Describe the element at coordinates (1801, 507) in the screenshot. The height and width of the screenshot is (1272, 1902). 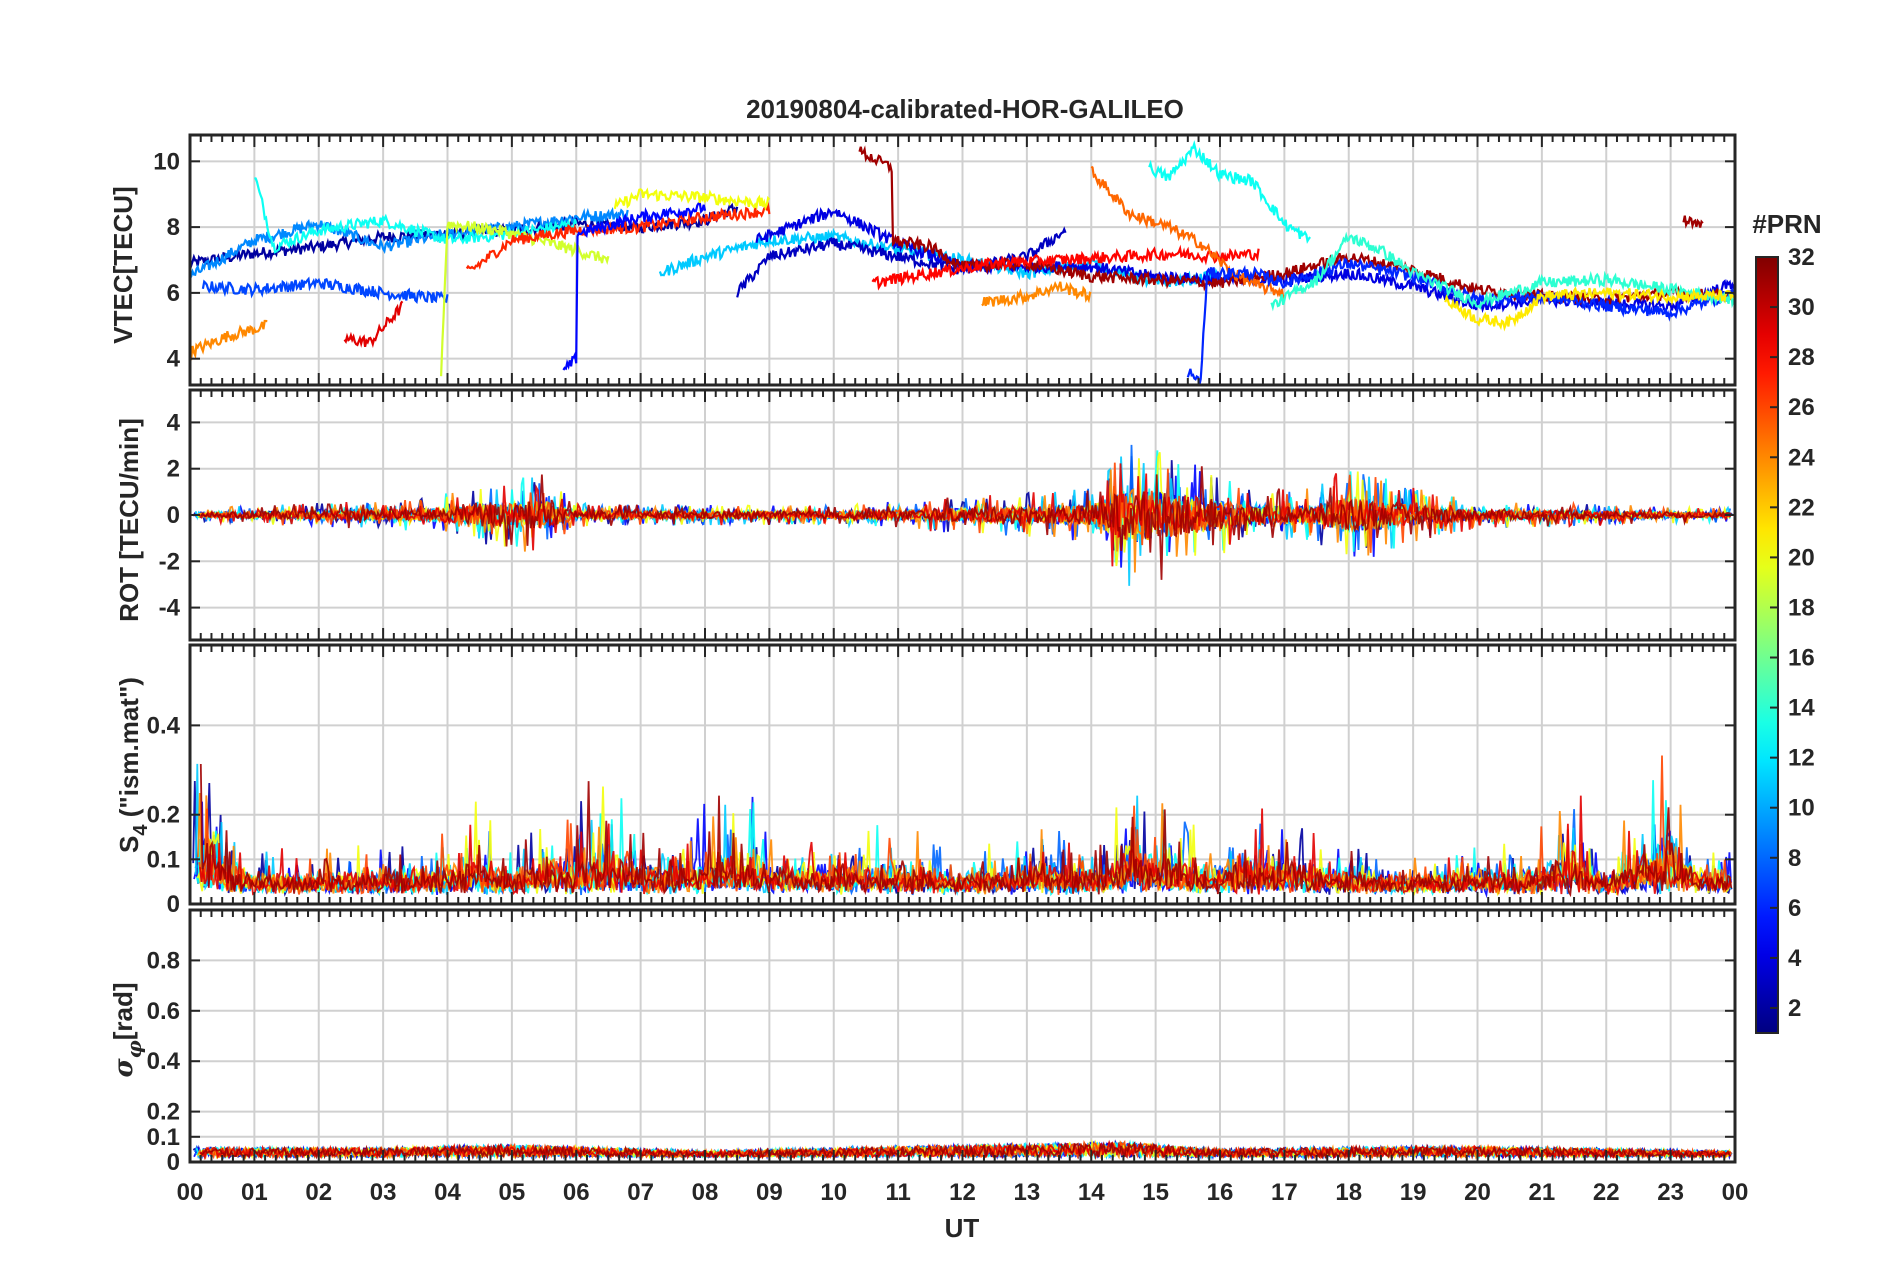
I see `colorbar-tick-label: 22` at that location.